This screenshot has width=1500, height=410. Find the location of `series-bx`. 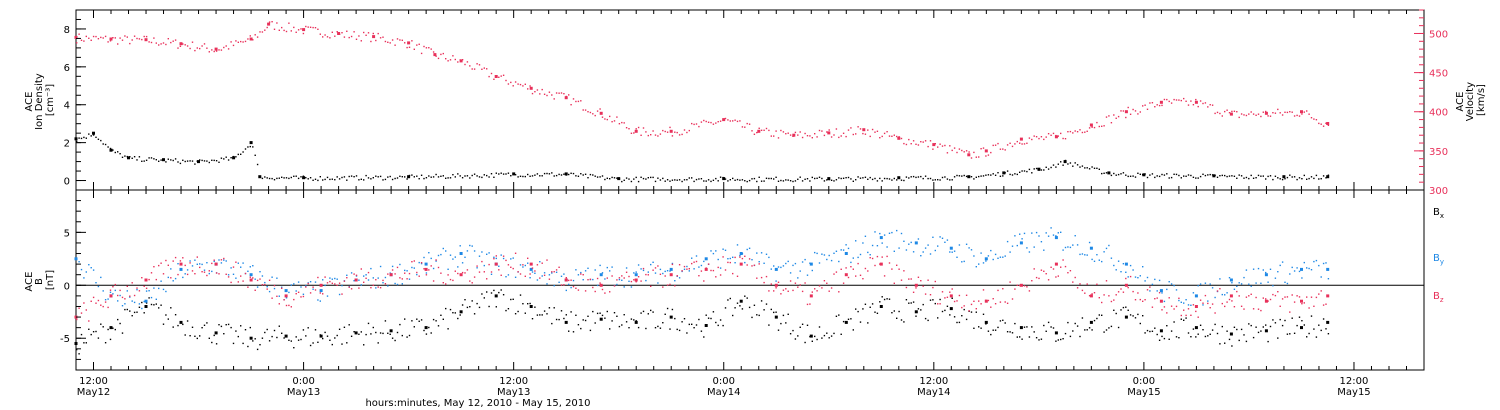

series-bx is located at coordinates (702, 322).